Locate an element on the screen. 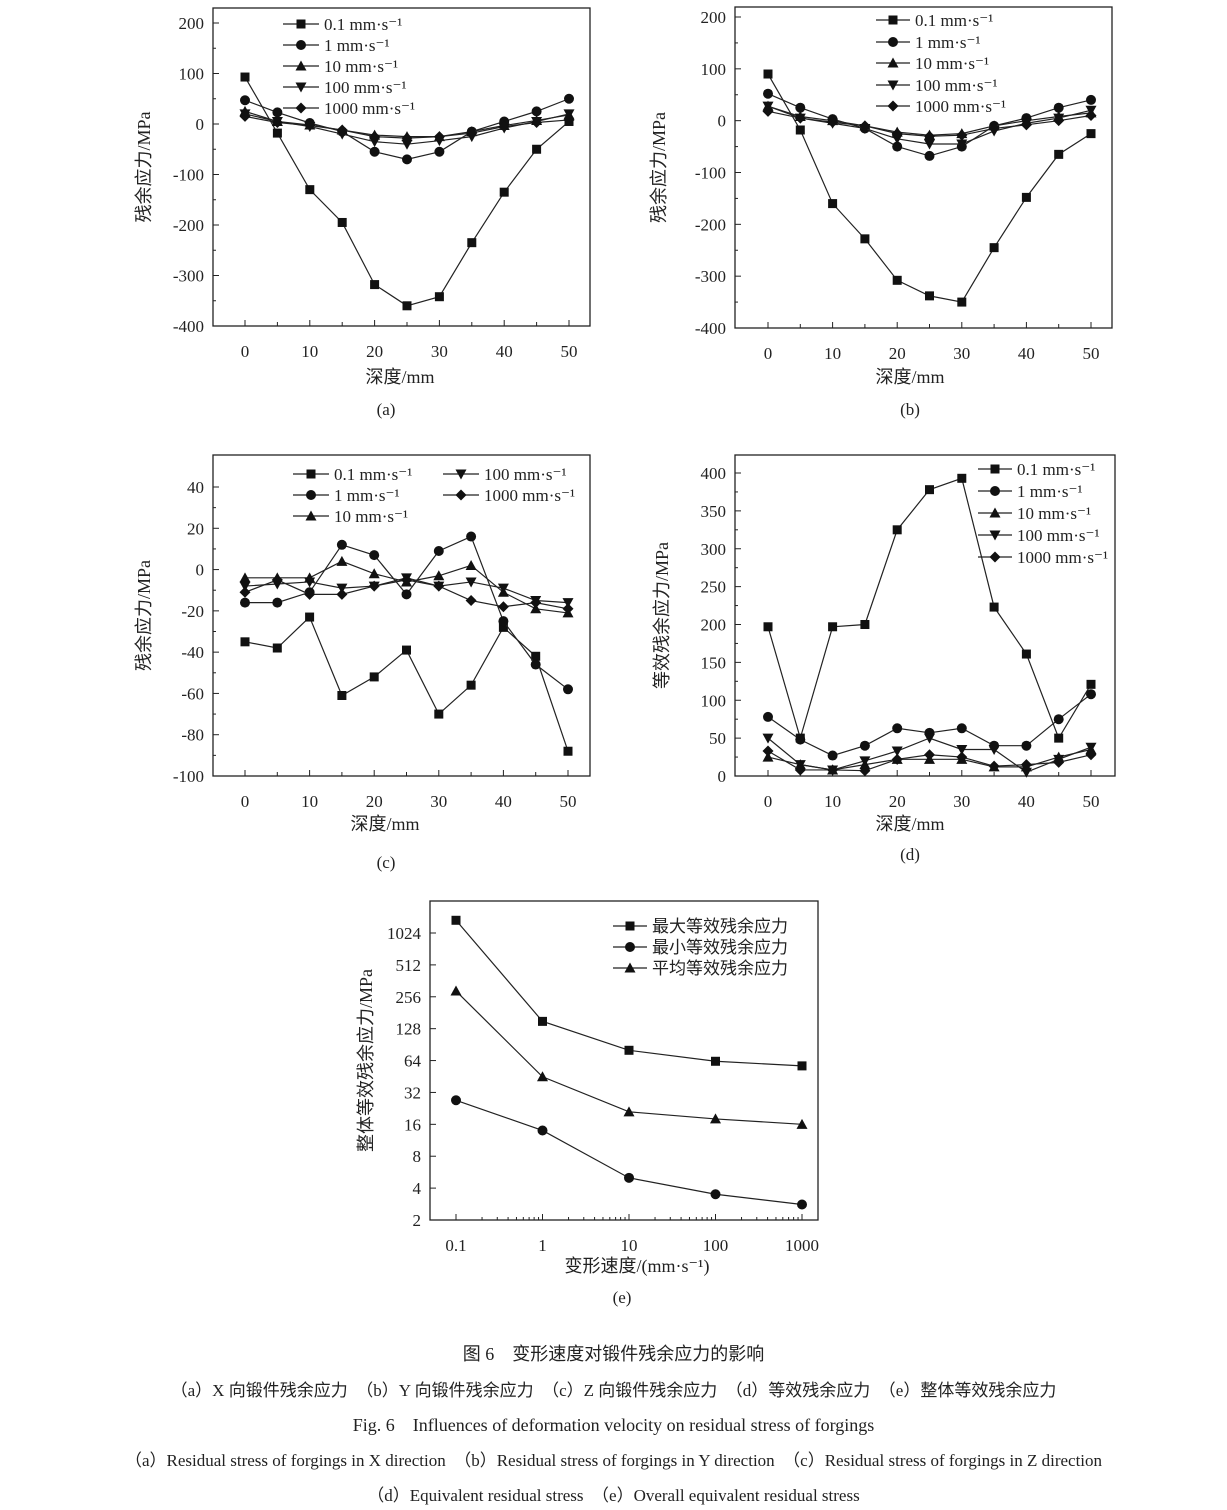 Image resolution: width=1227 pixels, height=1510 pixels. y-tick-label: 150 is located at coordinates (714, 662).